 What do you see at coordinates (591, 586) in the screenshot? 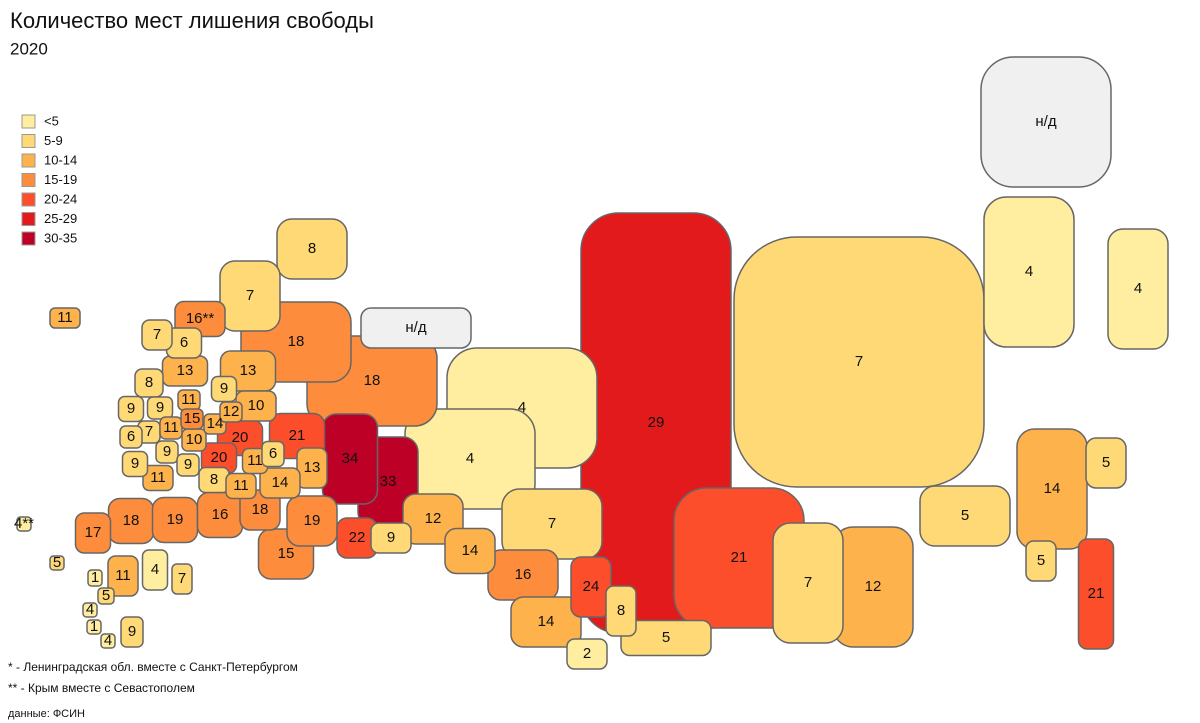
I see `region-label: 24` at bounding box center [591, 586].